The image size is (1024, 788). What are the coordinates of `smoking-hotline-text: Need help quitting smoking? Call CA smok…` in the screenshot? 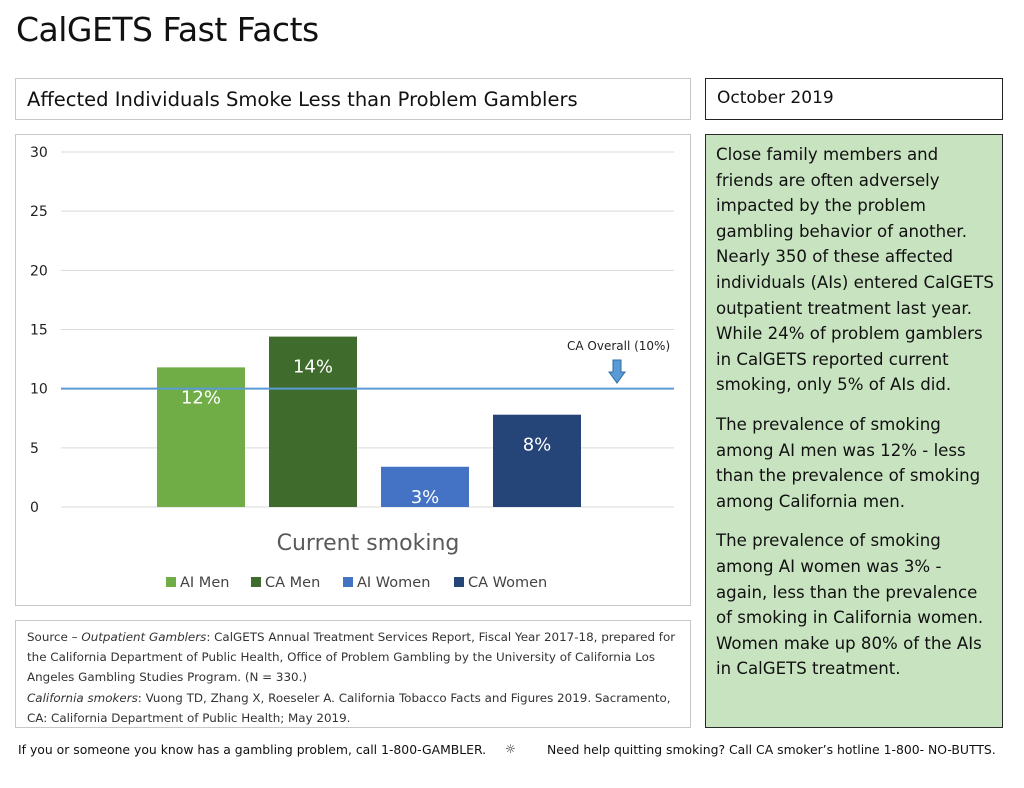 It's located at (771, 749).